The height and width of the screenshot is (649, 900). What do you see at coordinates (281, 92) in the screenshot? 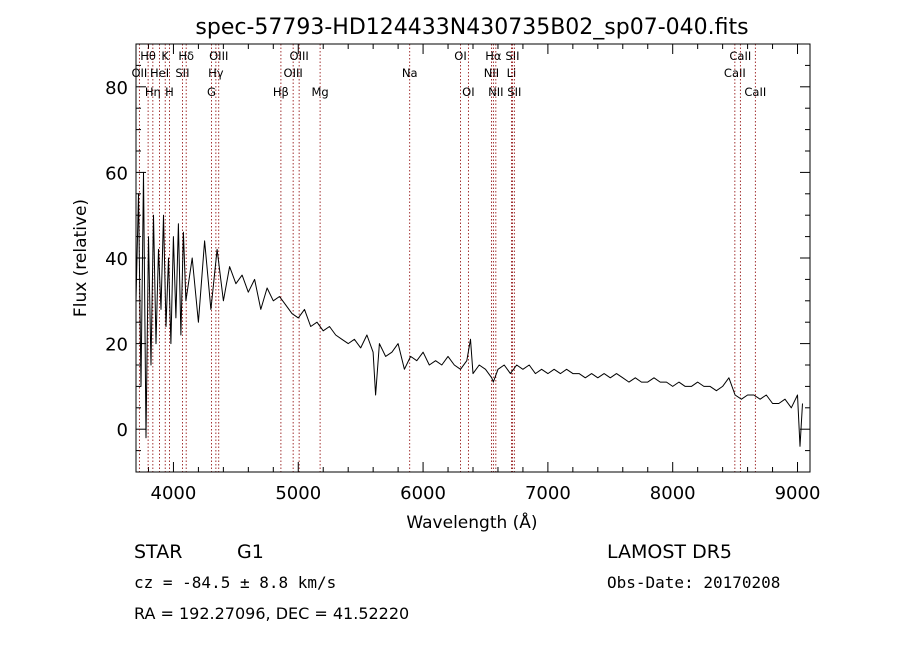
I see `line-label-11: Hβ` at bounding box center [281, 92].